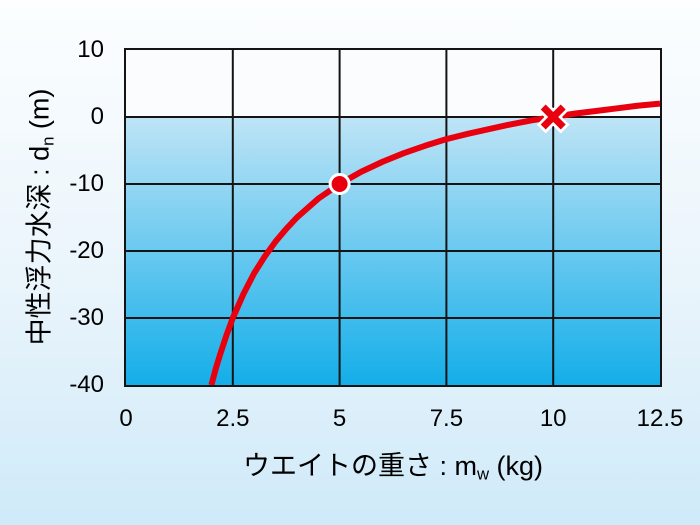 The width and height of the screenshot is (700, 525). I want to click on y-tick-label: -30, so click(86, 317).